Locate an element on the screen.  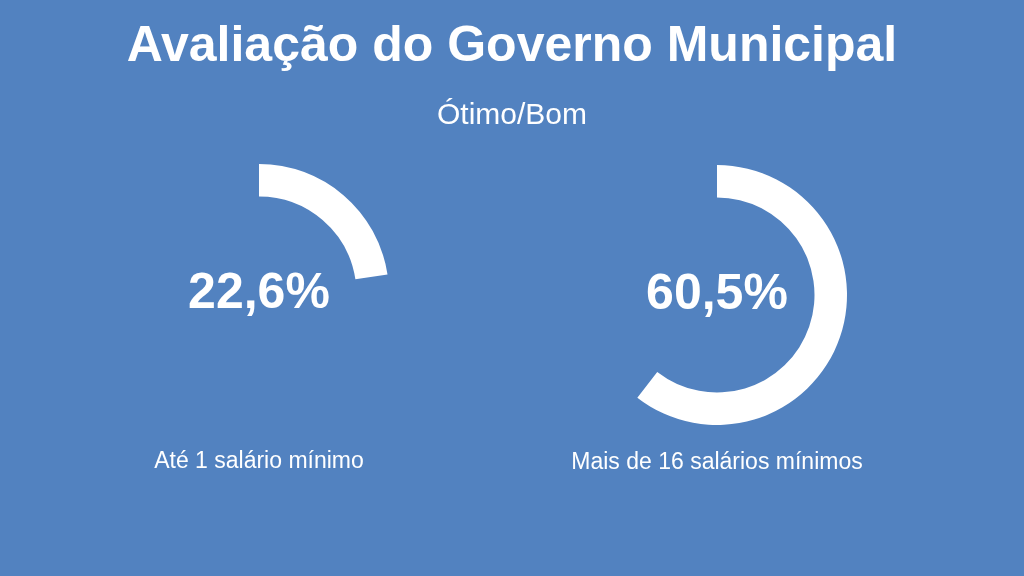
text: Mais de 16 salários mínimos is located at coordinates (717, 461).